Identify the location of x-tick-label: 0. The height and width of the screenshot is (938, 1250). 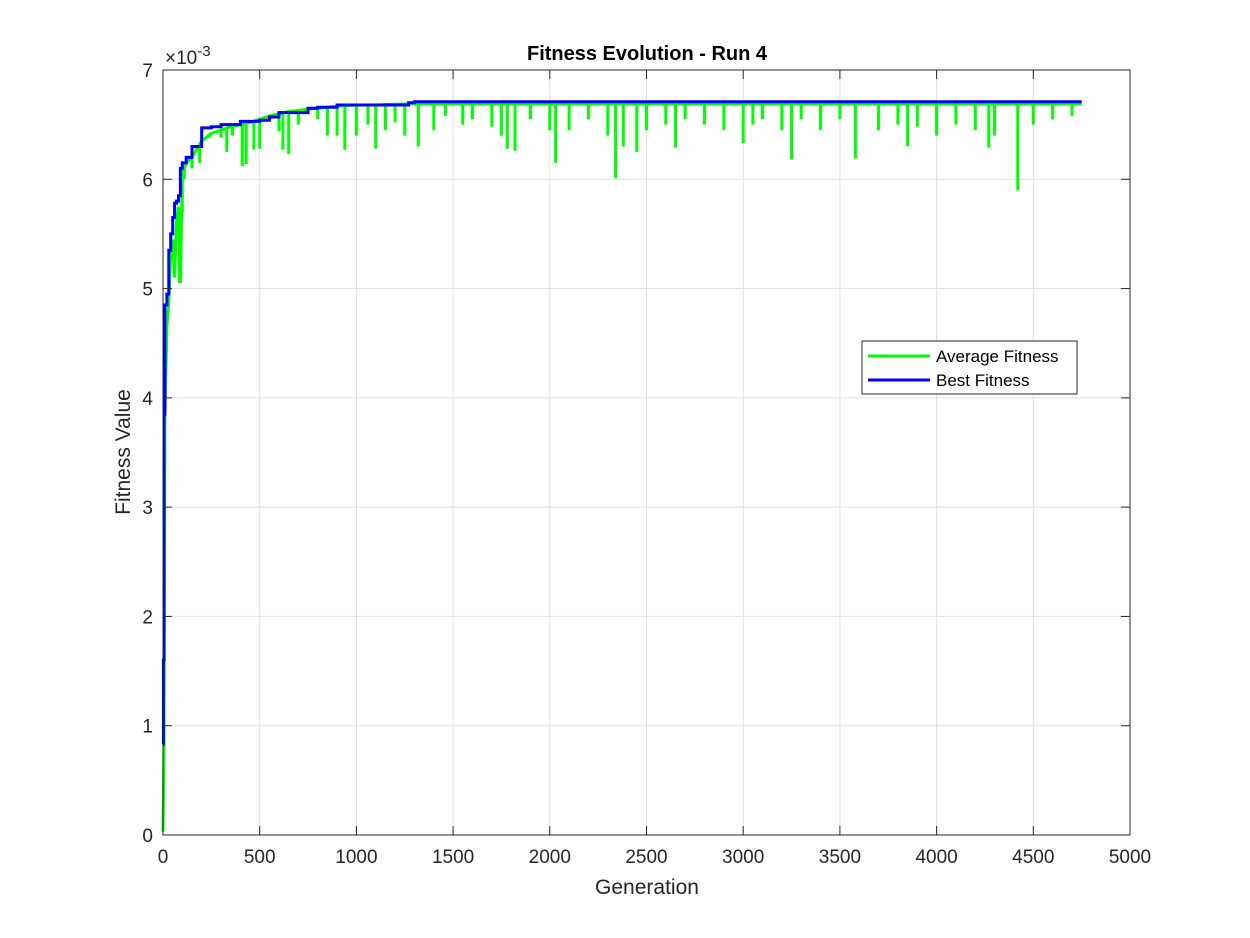
(163, 857).